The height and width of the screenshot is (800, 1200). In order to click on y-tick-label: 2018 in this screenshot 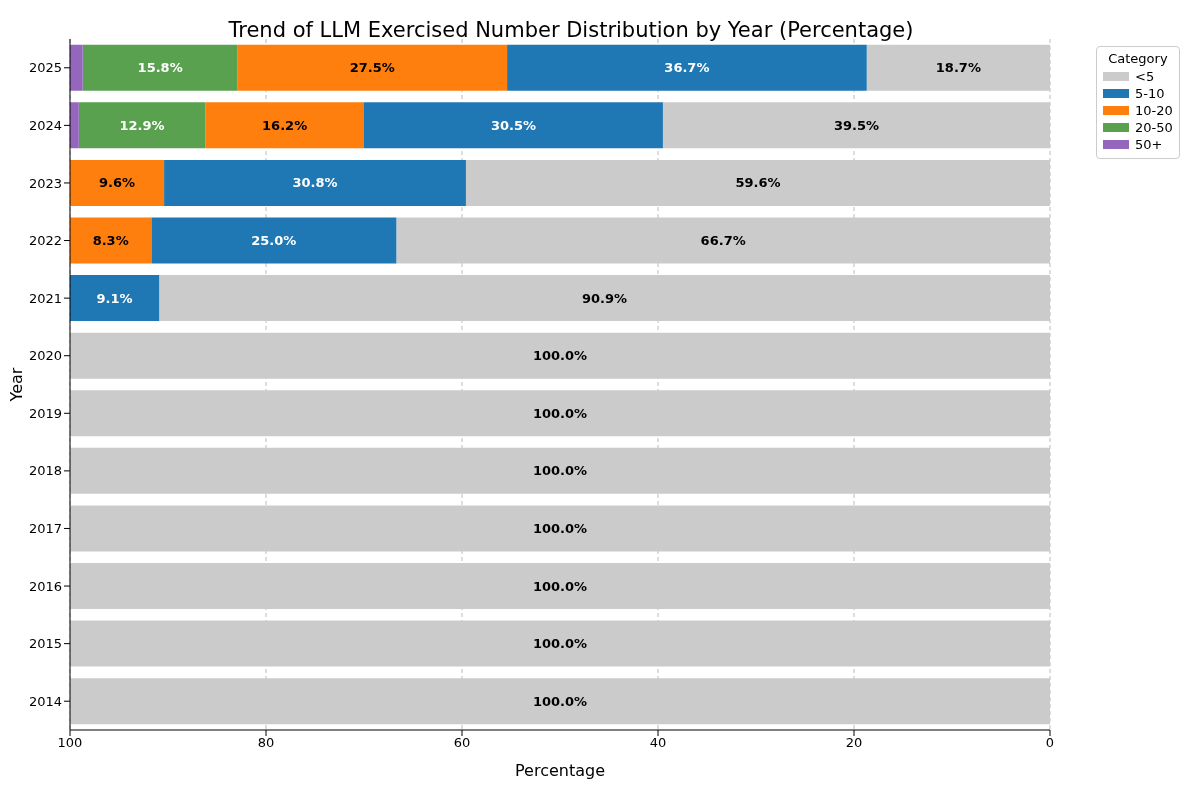, I will do `click(45, 471)`.